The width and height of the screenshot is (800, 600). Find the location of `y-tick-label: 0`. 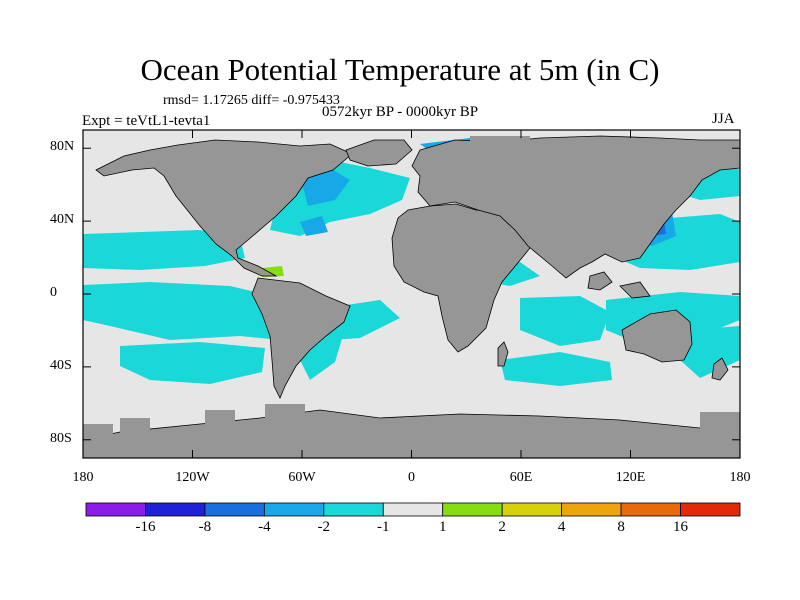

y-tick-label: 0 is located at coordinates (53, 292).